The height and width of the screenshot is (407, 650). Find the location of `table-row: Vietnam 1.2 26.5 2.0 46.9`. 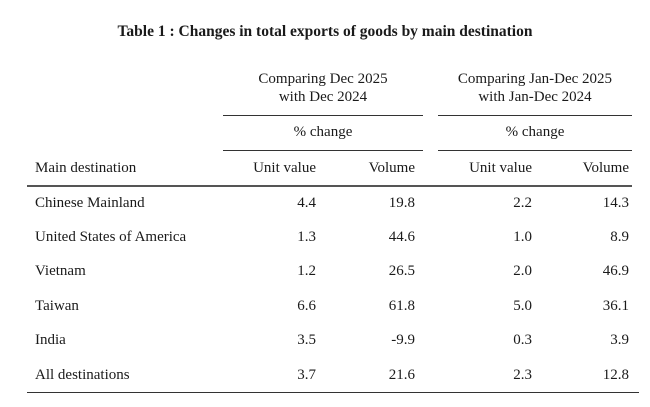

table-row: Vietnam 1.2 26.5 2.0 46.9 is located at coordinates (325, 273).